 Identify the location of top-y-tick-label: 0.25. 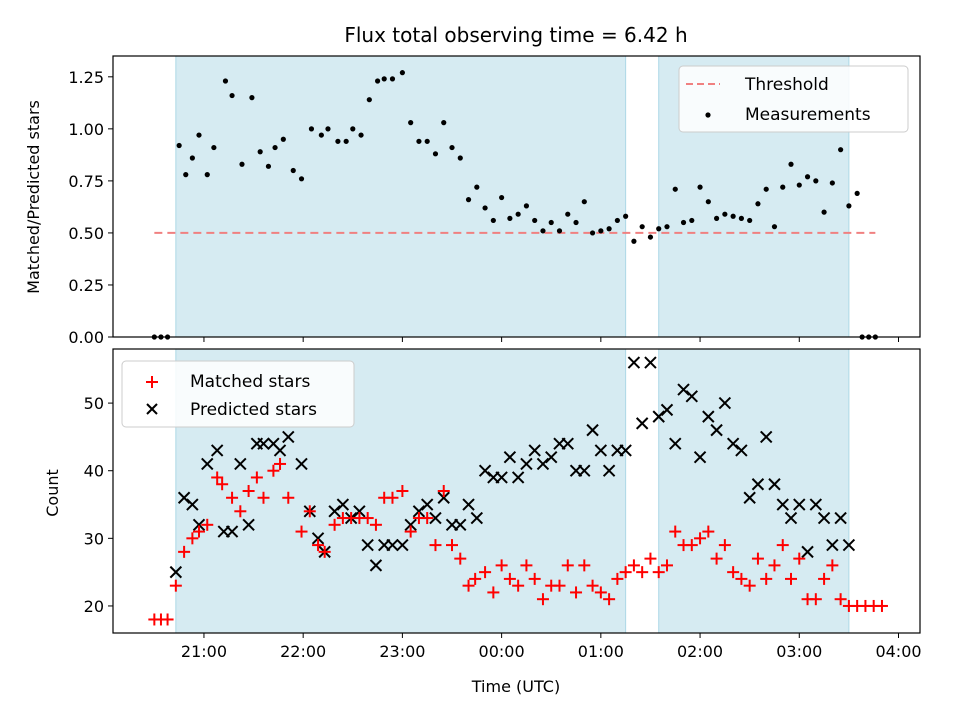
(86, 285).